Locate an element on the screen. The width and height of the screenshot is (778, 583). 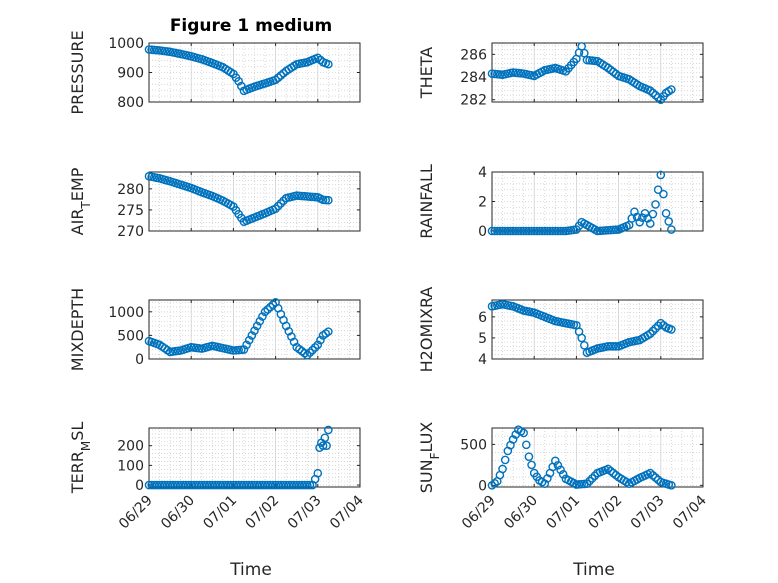
y-tick-label: 280 is located at coordinates (130, 190).